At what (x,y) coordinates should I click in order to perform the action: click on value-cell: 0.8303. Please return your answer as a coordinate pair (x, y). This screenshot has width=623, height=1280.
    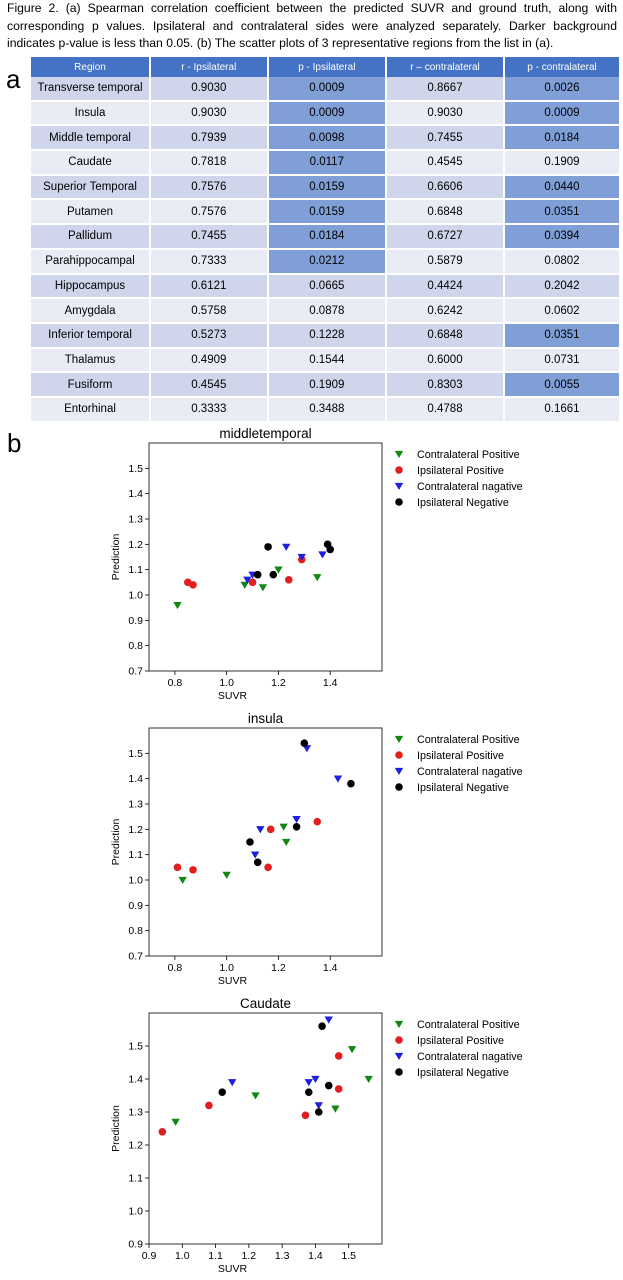
    Looking at the image, I should click on (445, 385).